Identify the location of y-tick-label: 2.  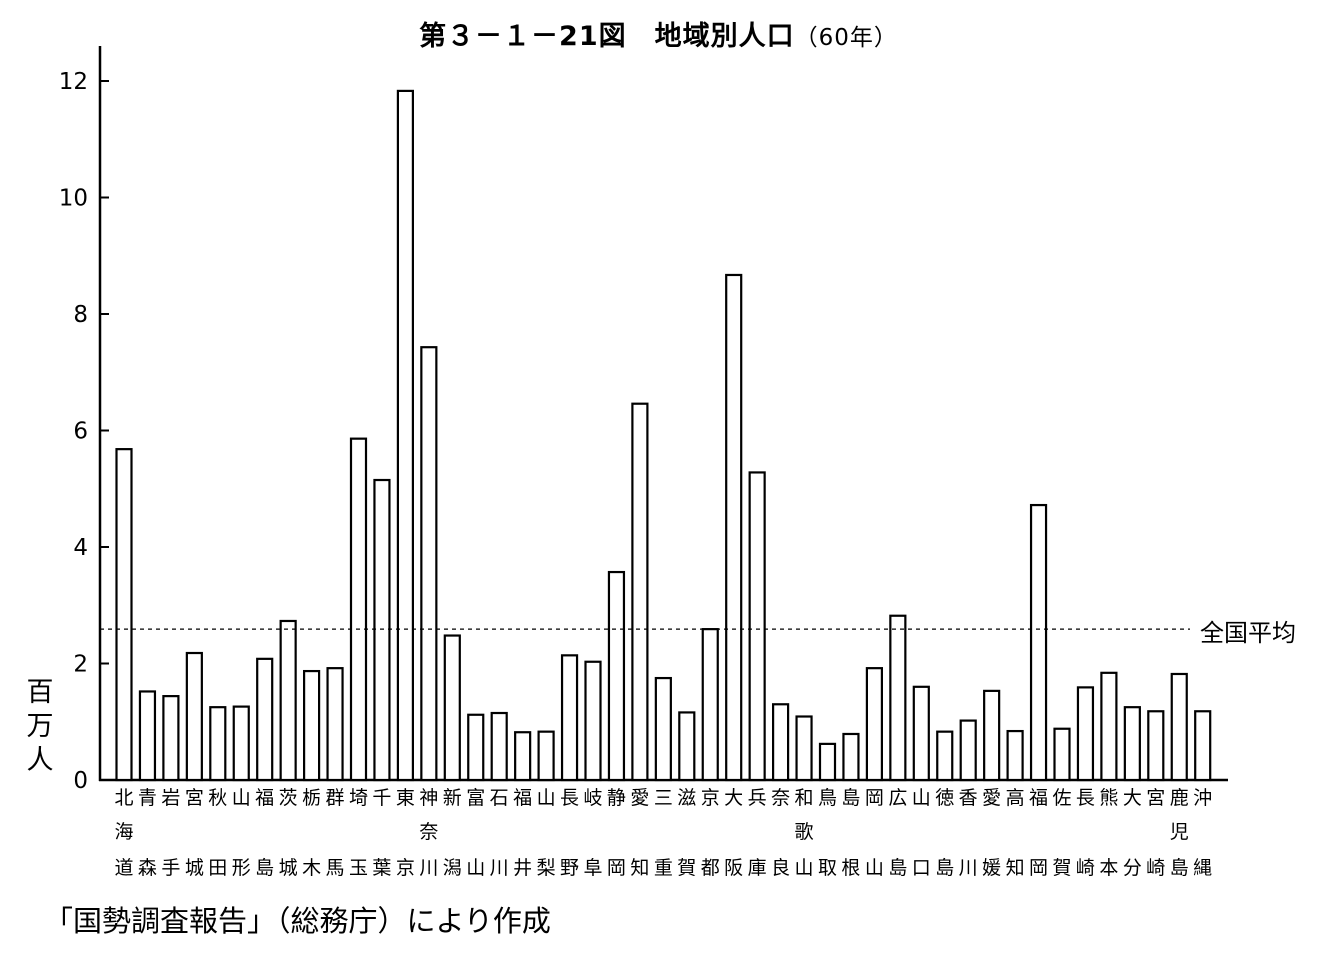
(80, 665).